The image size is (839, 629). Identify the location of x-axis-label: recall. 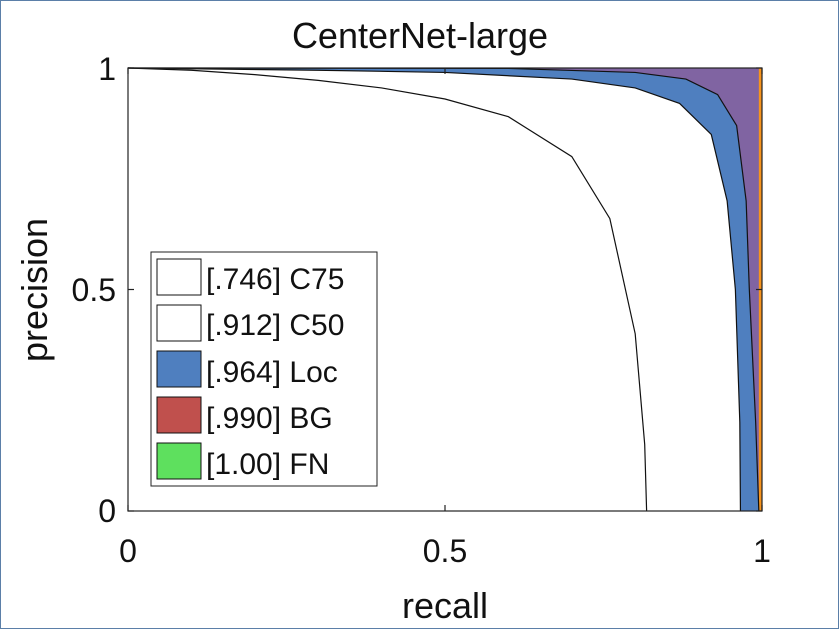
(445, 605).